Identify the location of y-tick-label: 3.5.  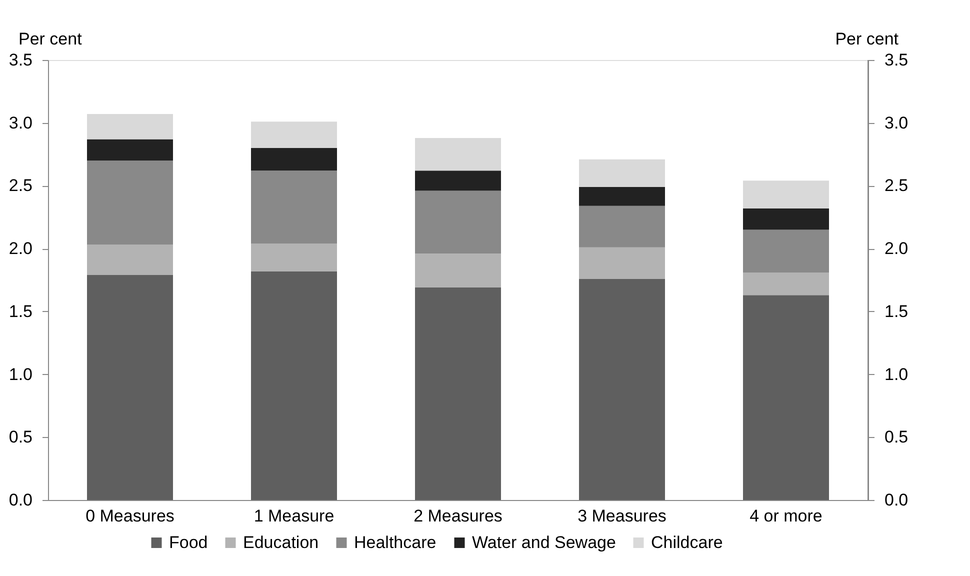
(20, 60).